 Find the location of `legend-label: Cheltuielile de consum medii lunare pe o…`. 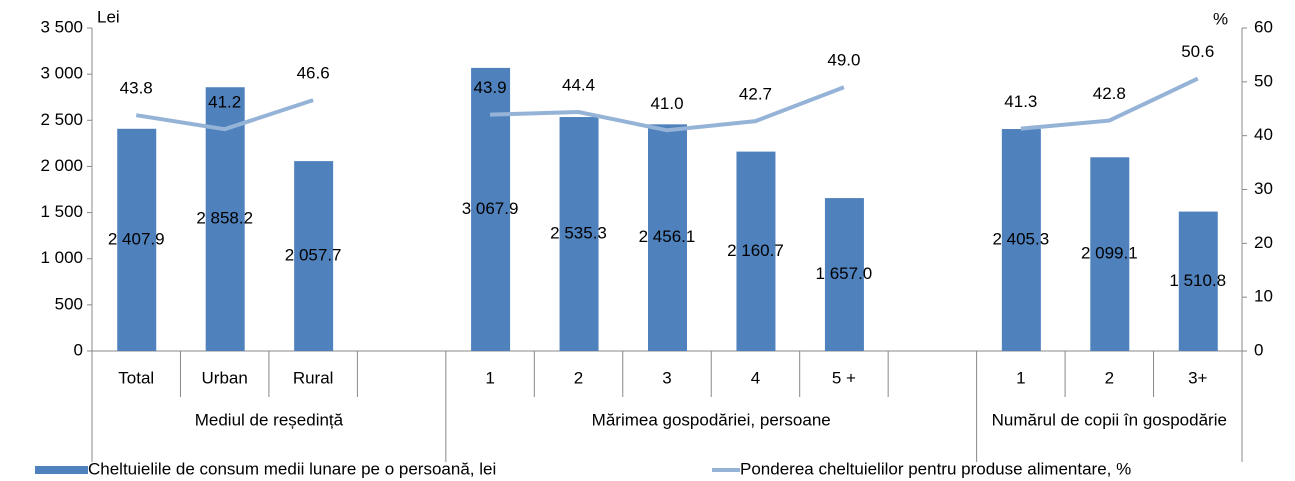

legend-label: Cheltuielile de consum medii lunare pe o… is located at coordinates (292, 468).